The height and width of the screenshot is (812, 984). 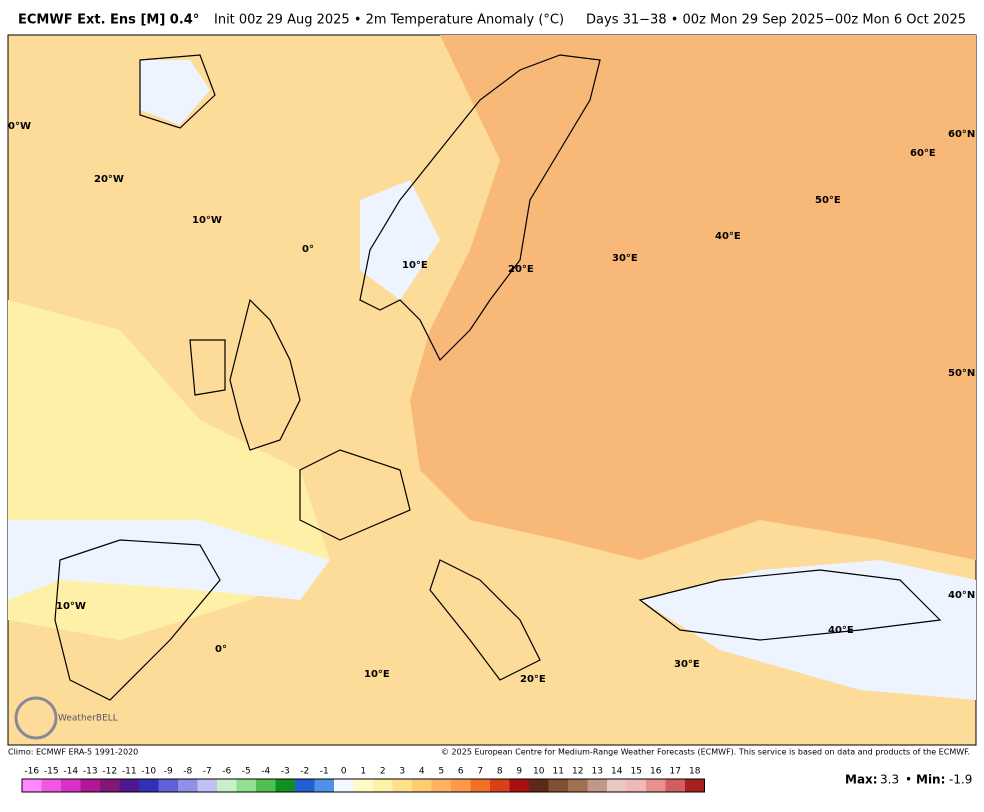 What do you see at coordinates (109, 772) in the screenshot?
I see `colorbar-label: -12` at bounding box center [109, 772].